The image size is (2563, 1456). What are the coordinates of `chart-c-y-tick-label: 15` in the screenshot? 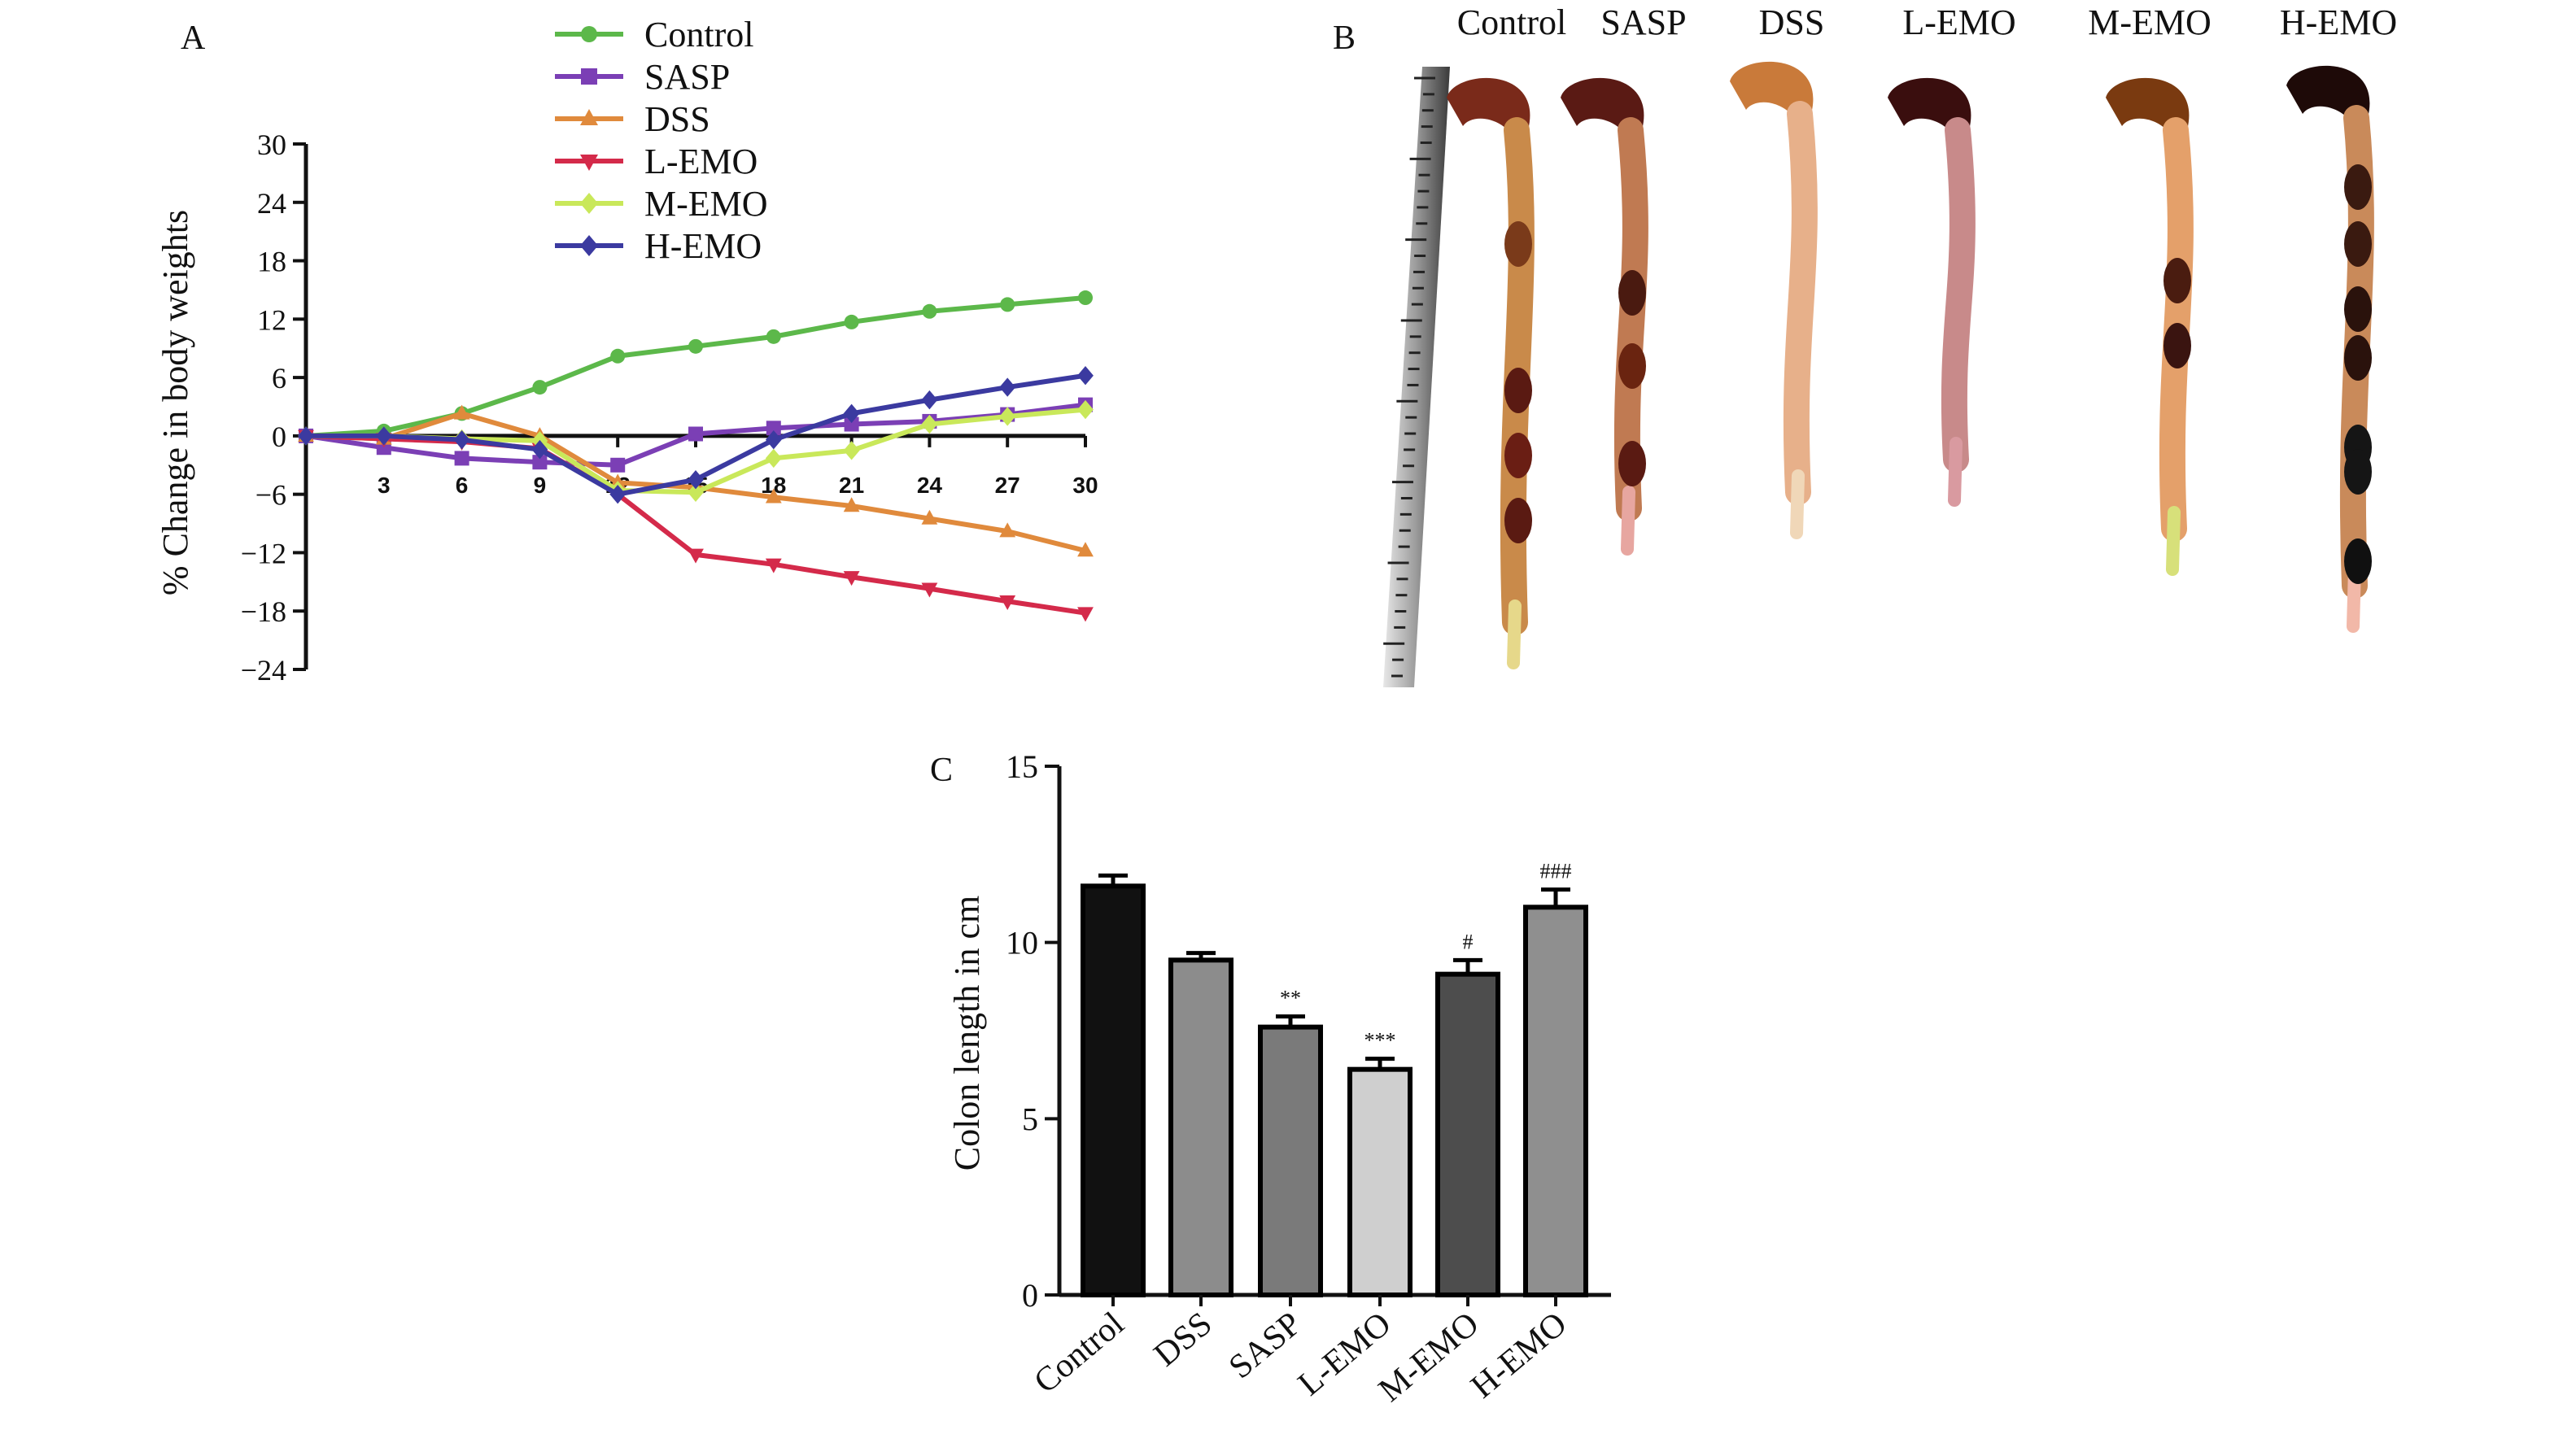 It's located at (1022, 767).